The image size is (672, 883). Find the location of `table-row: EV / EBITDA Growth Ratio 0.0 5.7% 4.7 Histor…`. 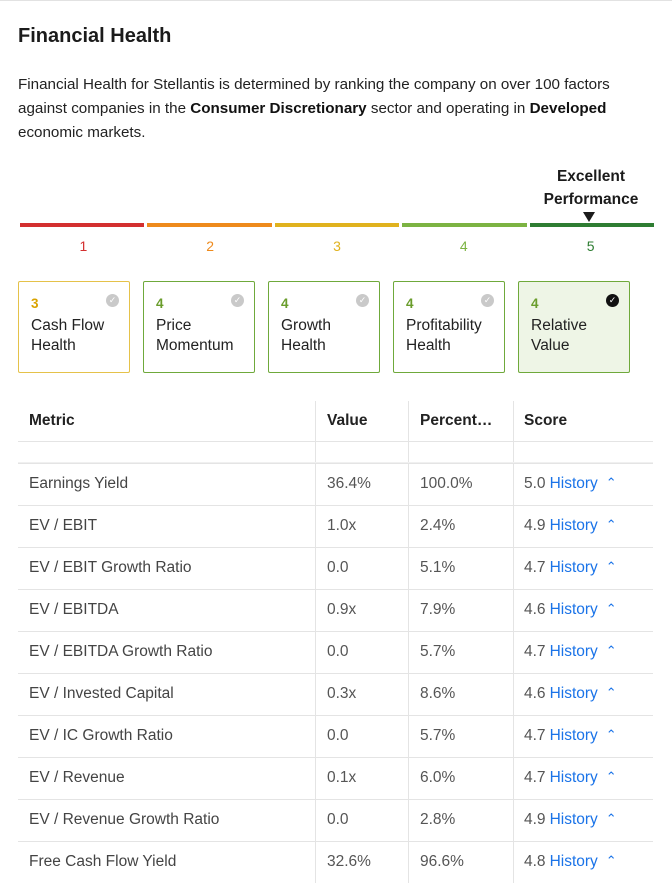

table-row: EV / EBITDA Growth Ratio 0.0 5.7% 4.7 Histor… is located at coordinates (335, 652).